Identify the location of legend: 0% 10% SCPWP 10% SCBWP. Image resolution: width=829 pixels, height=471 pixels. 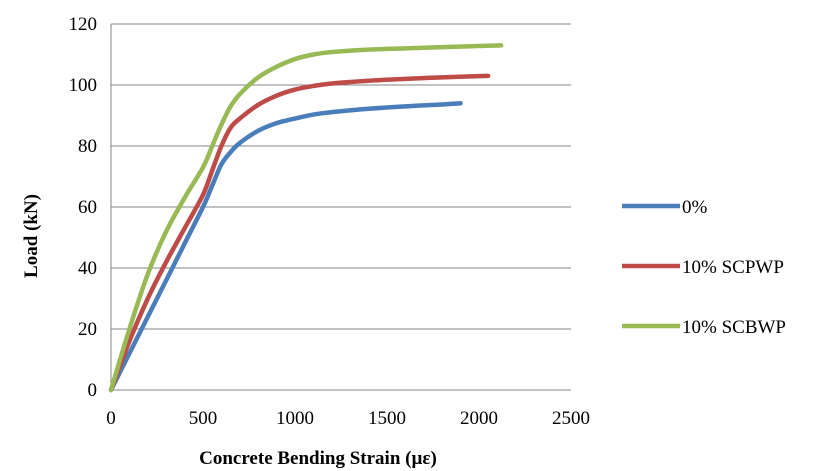
(704, 267).